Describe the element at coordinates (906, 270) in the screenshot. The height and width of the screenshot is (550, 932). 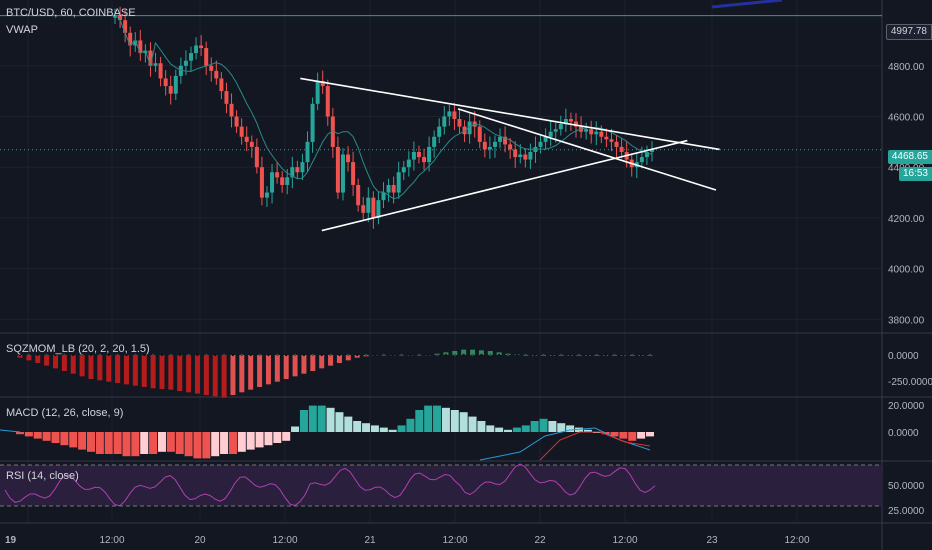
I see `price-tick-label: 4000.00` at that location.